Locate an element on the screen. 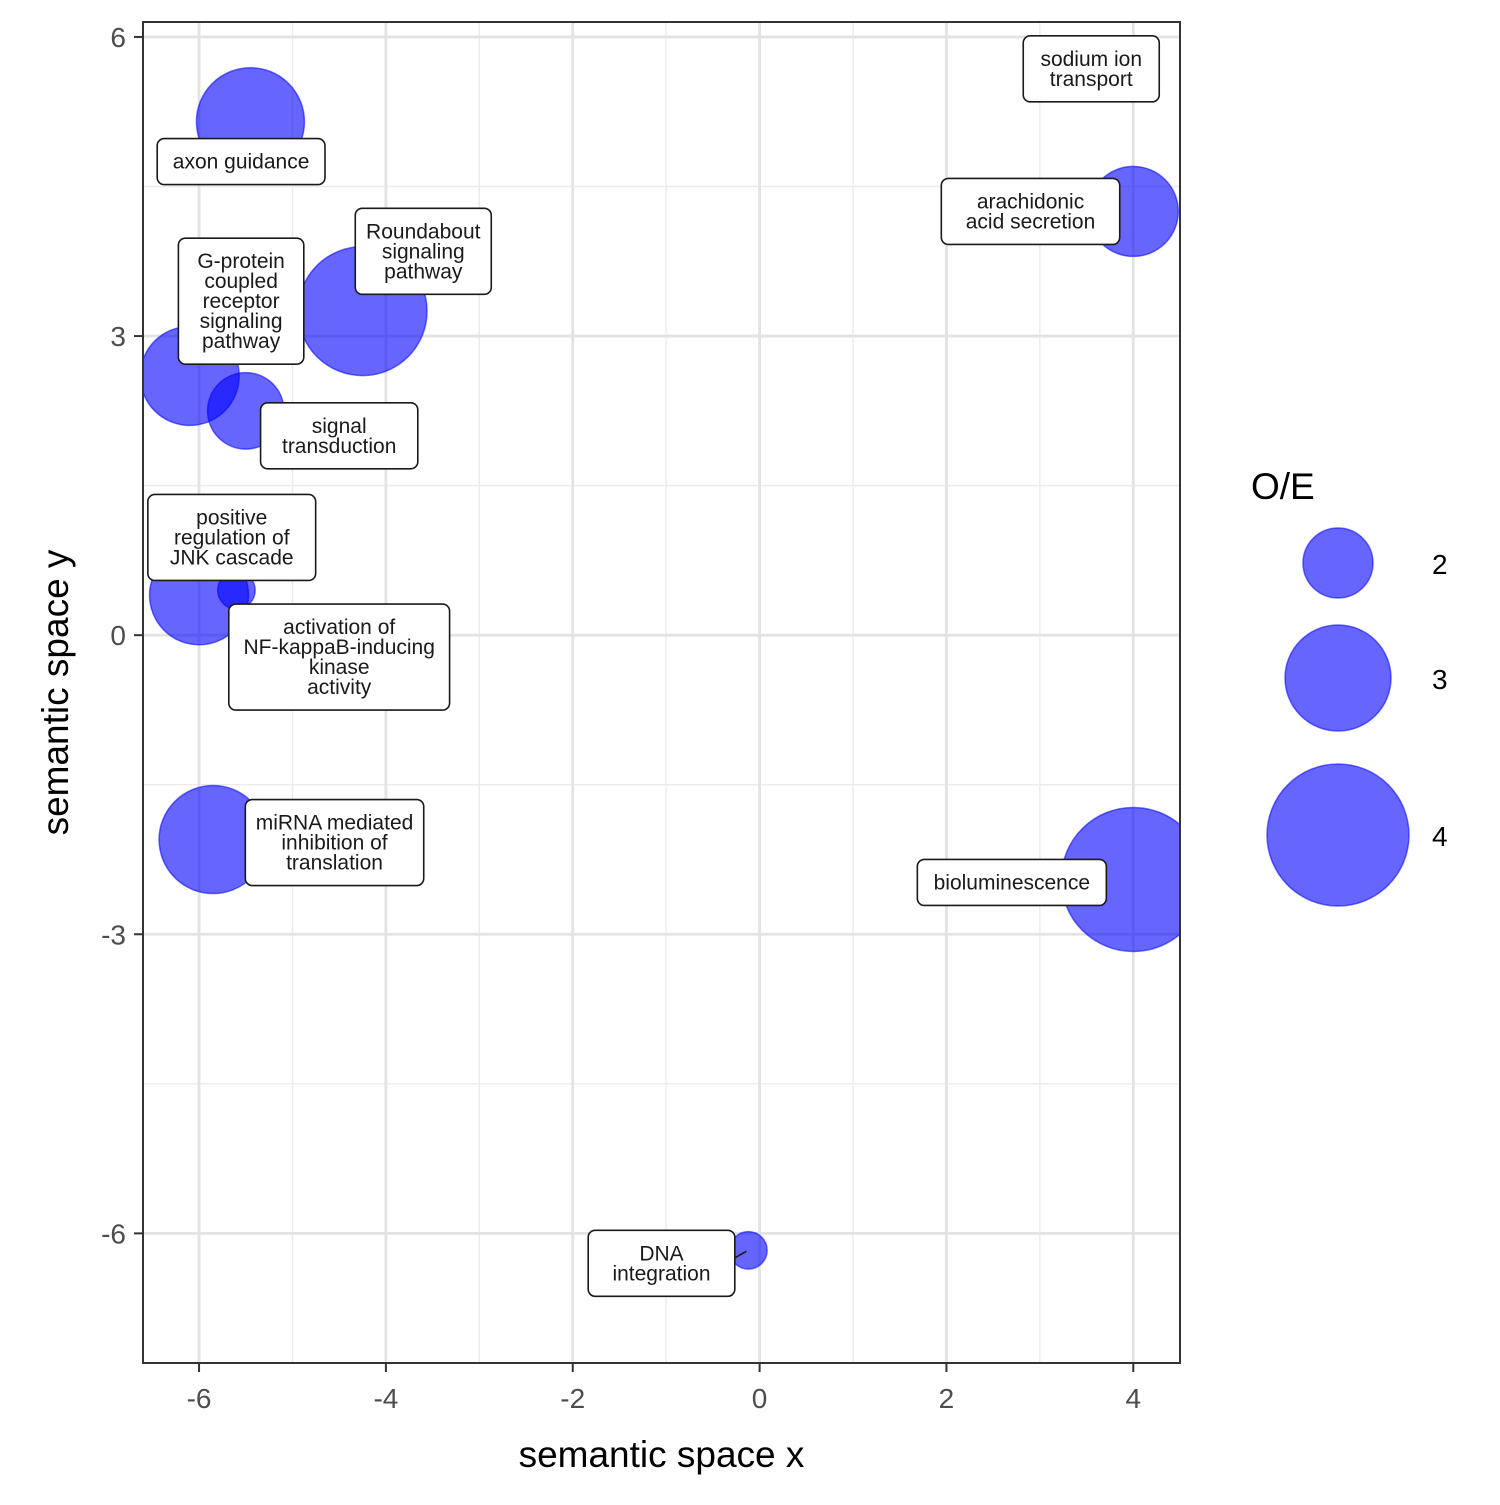  bubble-label-line: Roundabout is located at coordinates (423, 231).